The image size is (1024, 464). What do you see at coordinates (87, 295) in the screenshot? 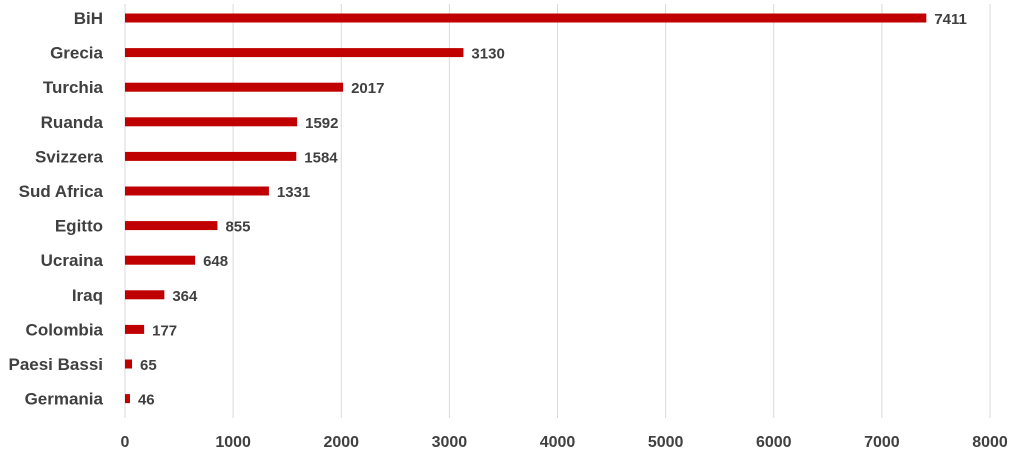
I see `category-label: Iraq` at bounding box center [87, 295].